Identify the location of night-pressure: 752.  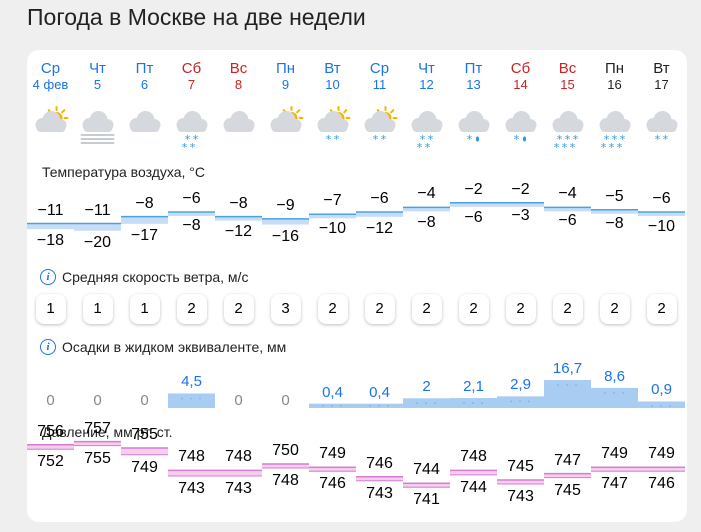
(50, 462).